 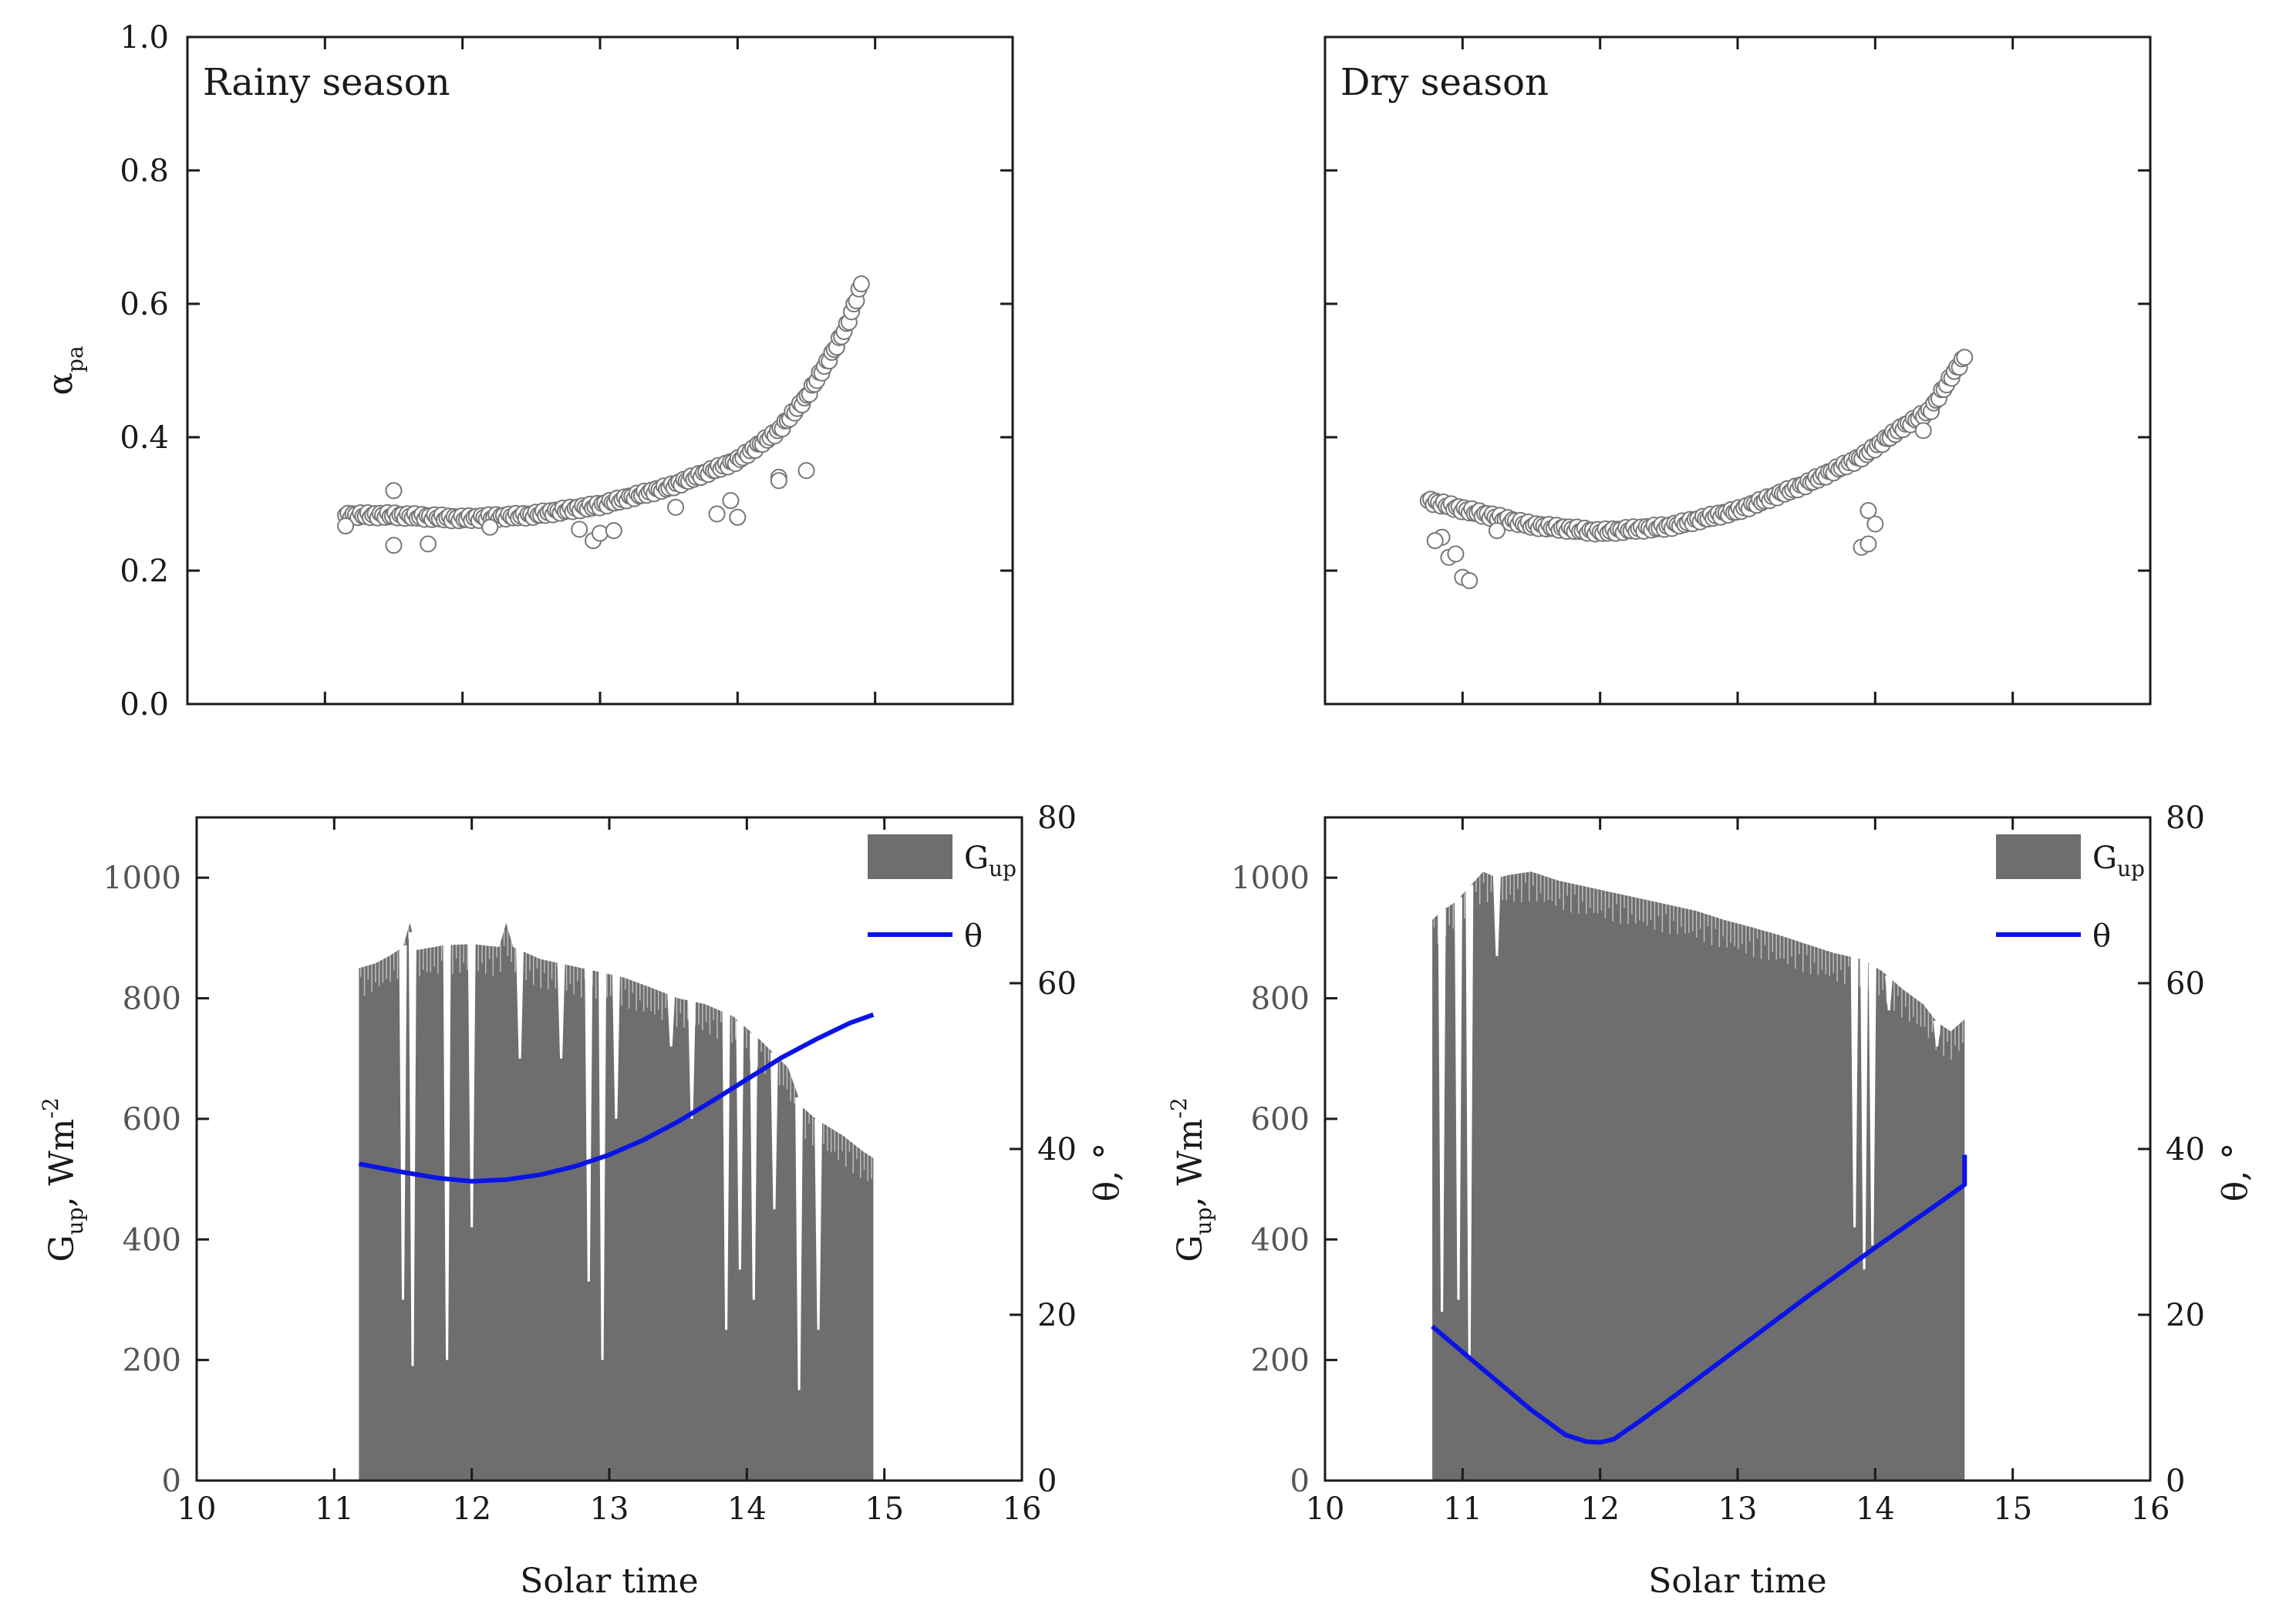 I want to click on rainy_alpha-frame, so click(x=600, y=370).